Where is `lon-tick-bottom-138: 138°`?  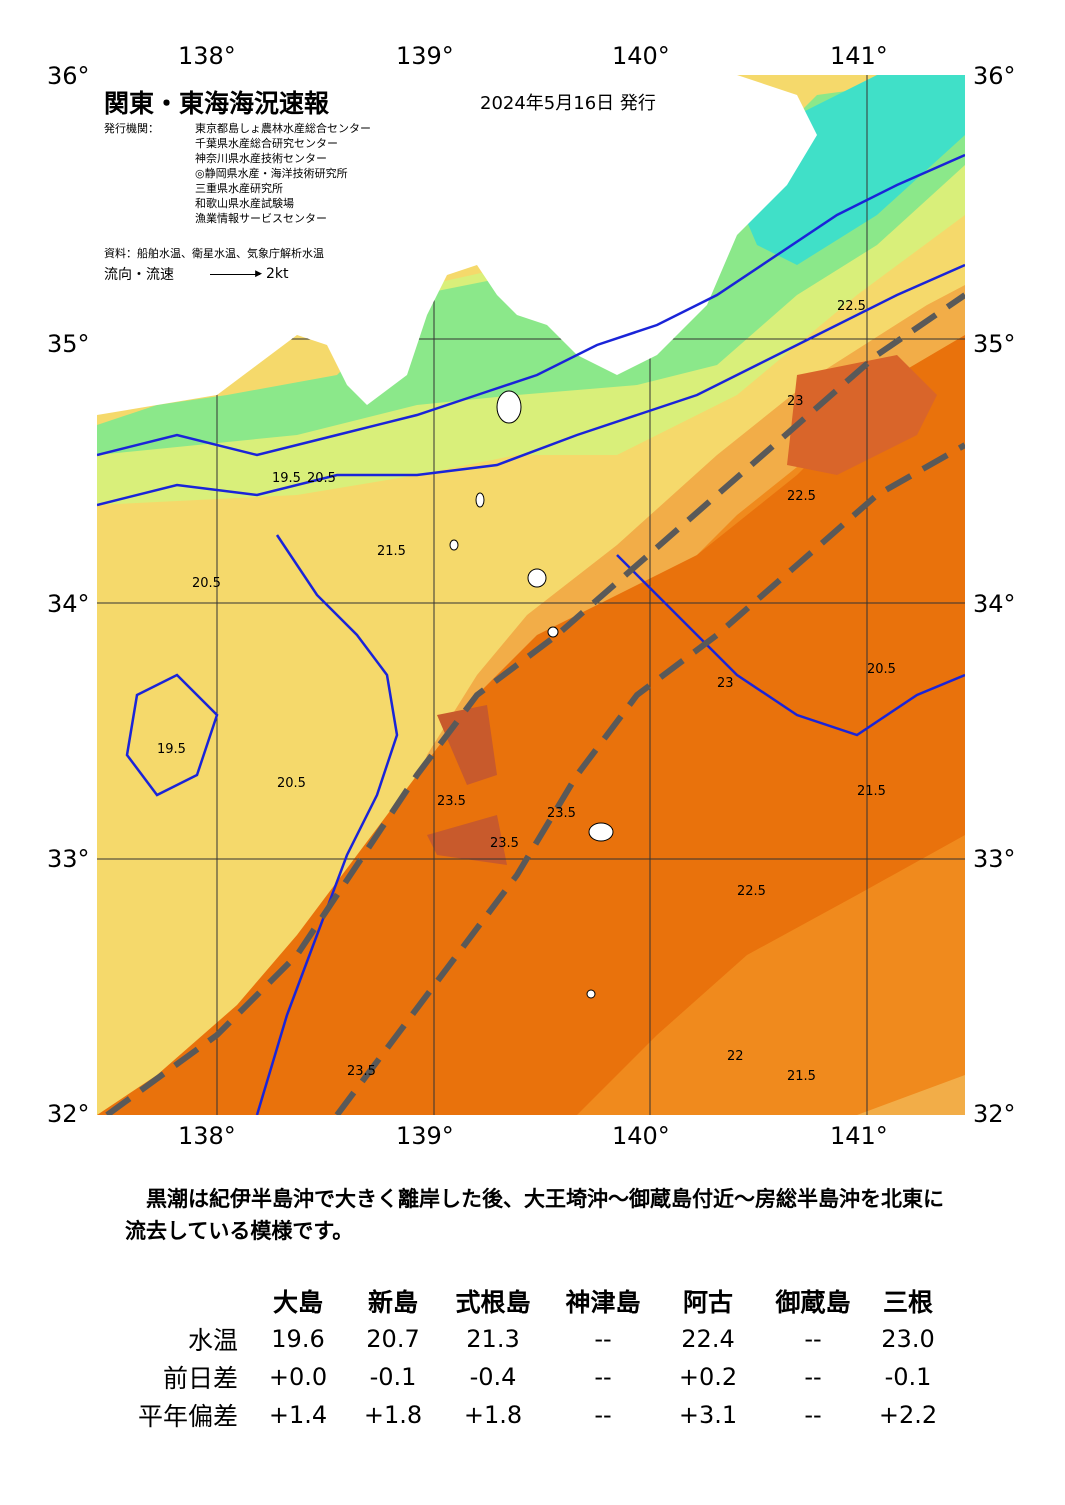
lon-tick-bottom-138: 138° is located at coordinates (207, 1136).